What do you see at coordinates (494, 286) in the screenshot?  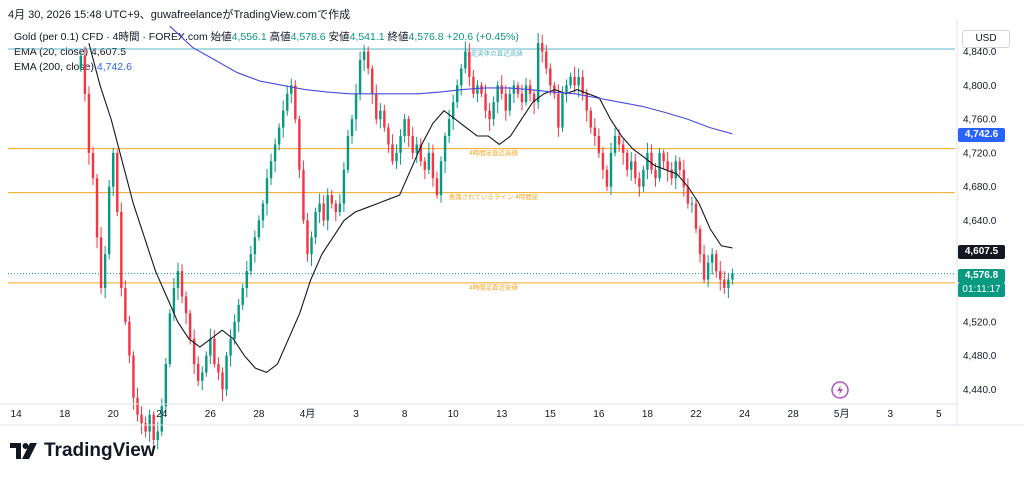 I see `level-label: 4時間足直近安値` at bounding box center [494, 286].